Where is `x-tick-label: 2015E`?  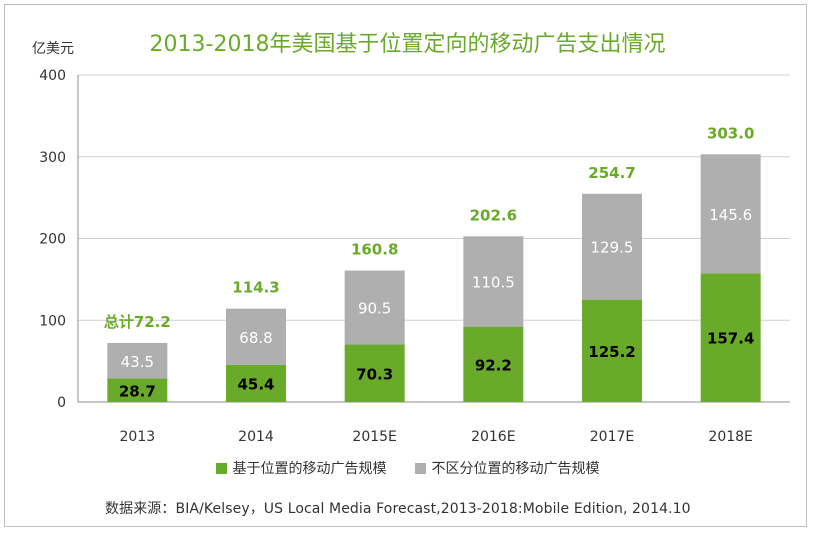
x-tick-label: 2015E is located at coordinates (374, 437).